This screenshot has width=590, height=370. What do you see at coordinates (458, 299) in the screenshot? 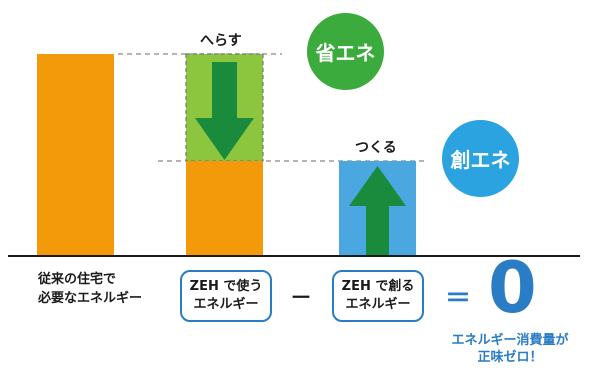
I see `equals-sign: ＝` at bounding box center [458, 299].